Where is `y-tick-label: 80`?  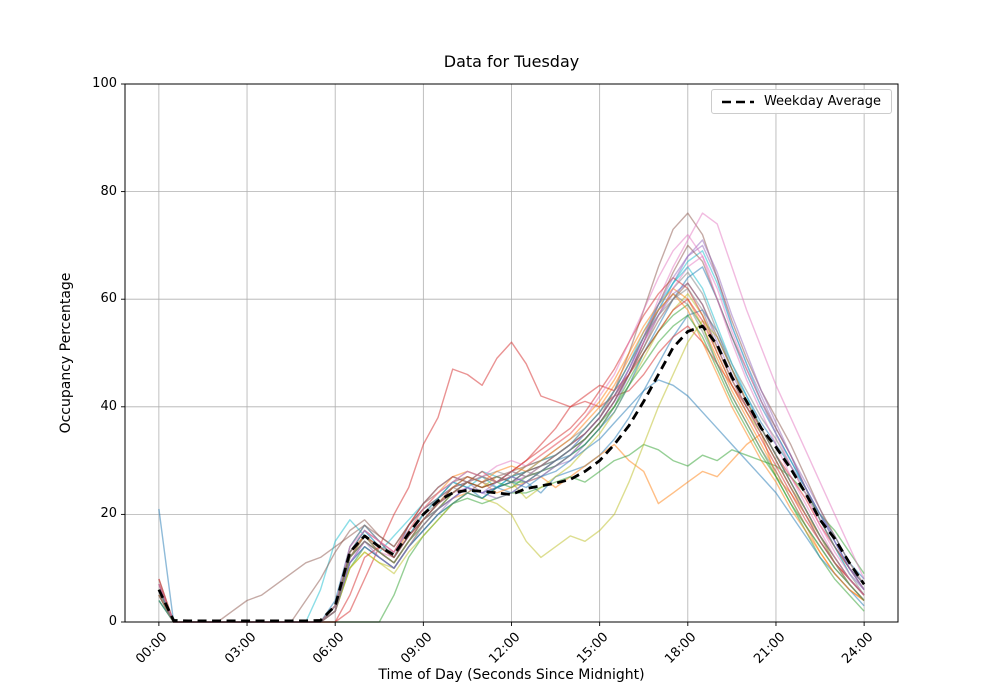
y-tick-label: 80 is located at coordinates (108, 191).